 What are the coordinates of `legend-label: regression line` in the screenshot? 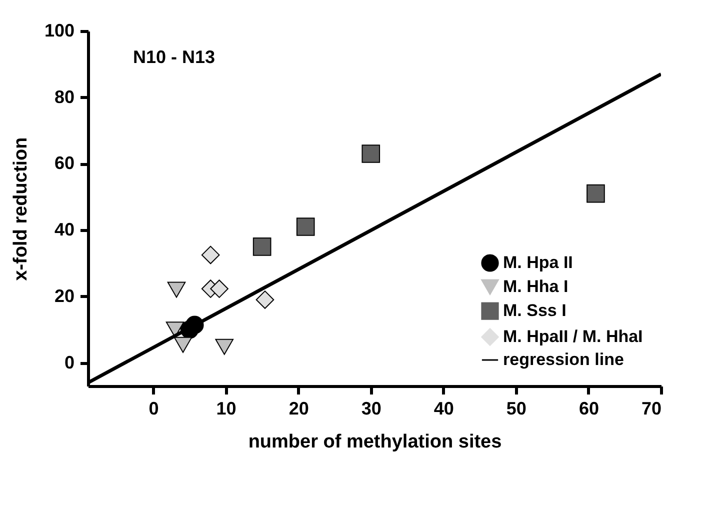 It's located at (563, 359).